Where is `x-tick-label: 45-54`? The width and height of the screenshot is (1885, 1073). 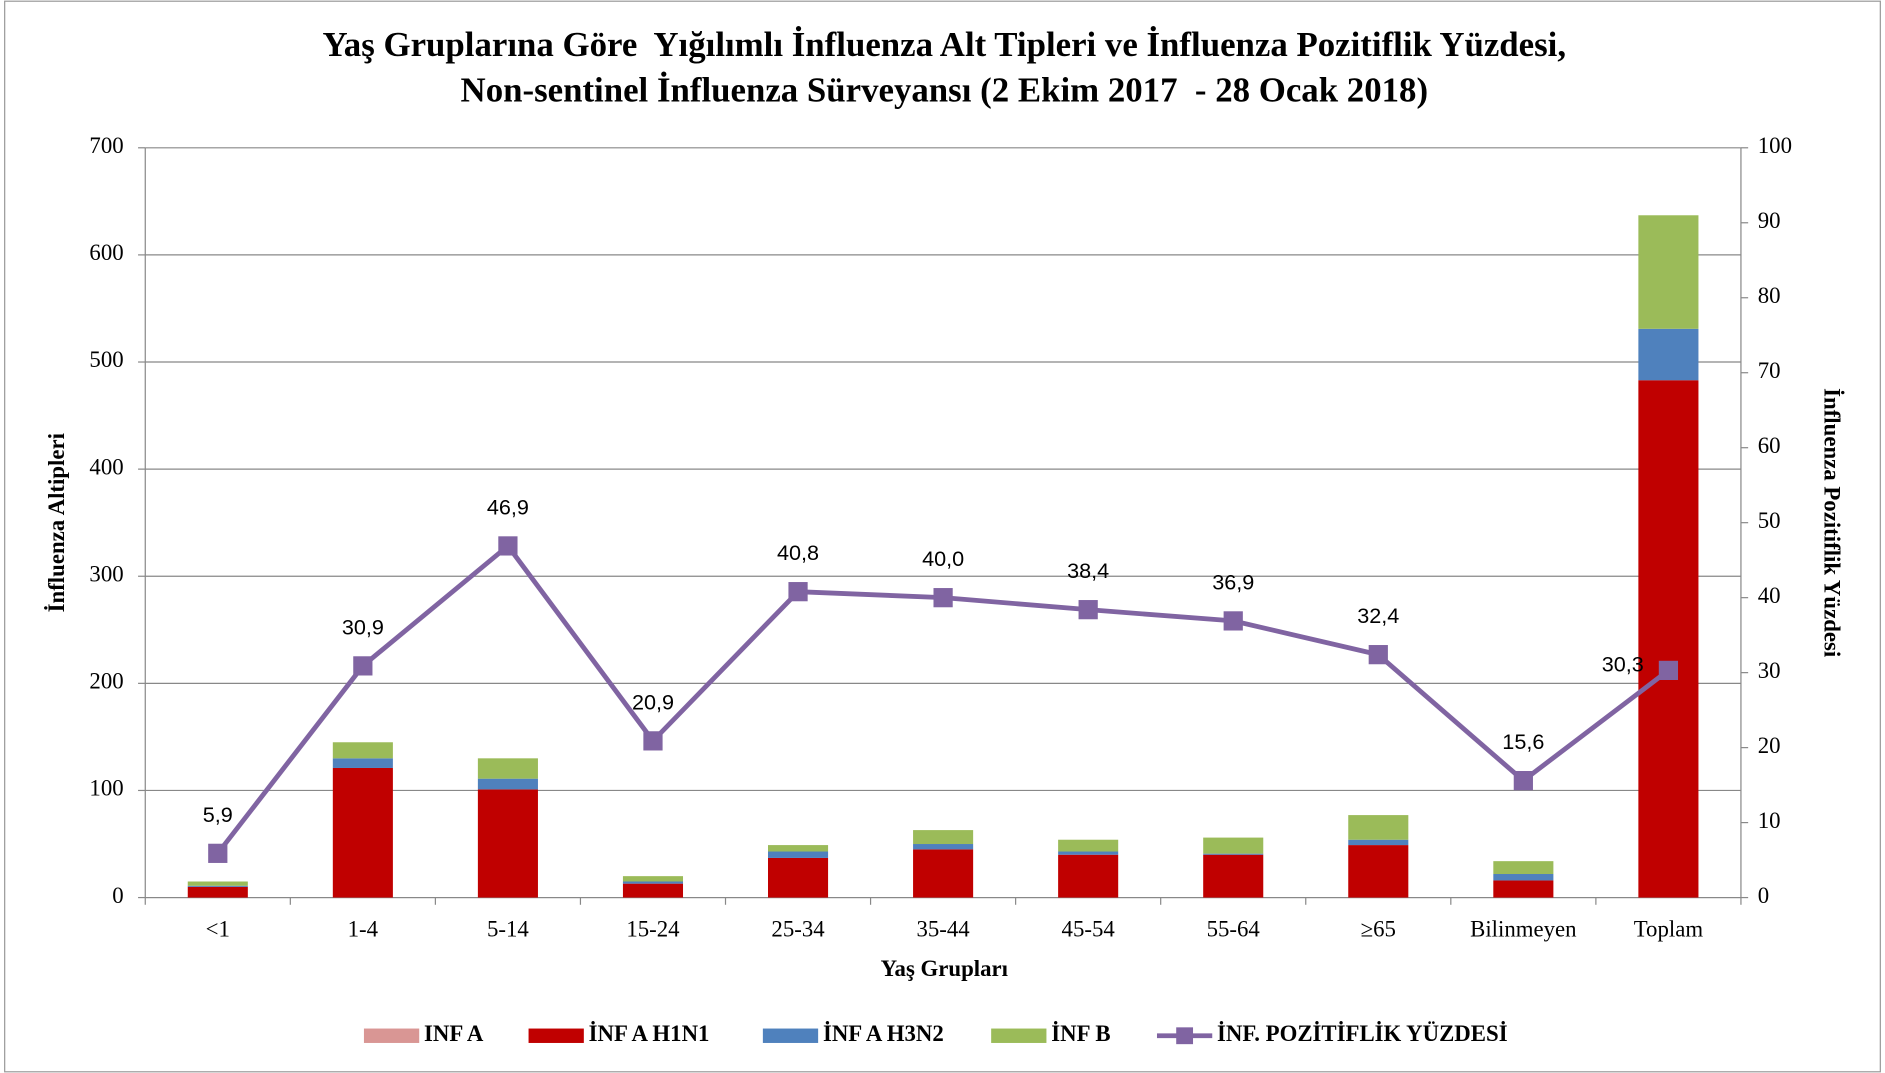
x-tick-label: 45-54 is located at coordinates (1089, 928).